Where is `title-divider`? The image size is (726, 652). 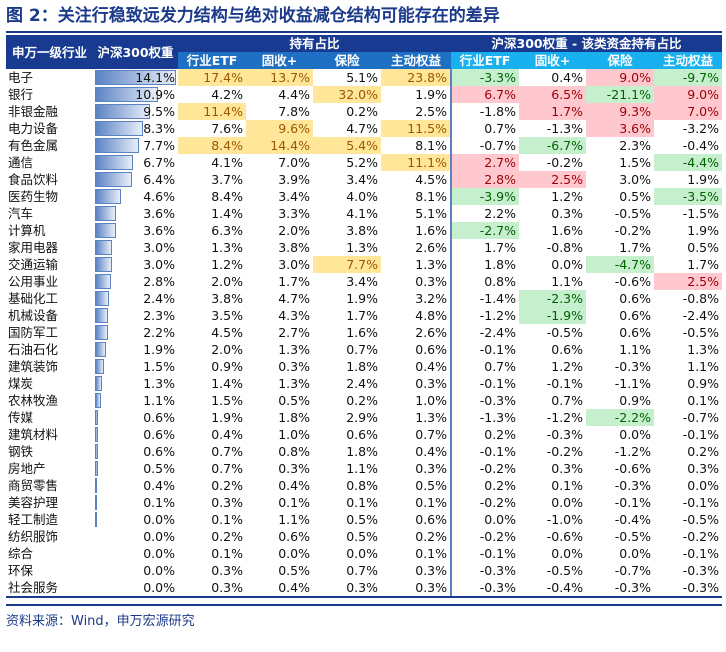 title-divider is located at coordinates (364, 32).